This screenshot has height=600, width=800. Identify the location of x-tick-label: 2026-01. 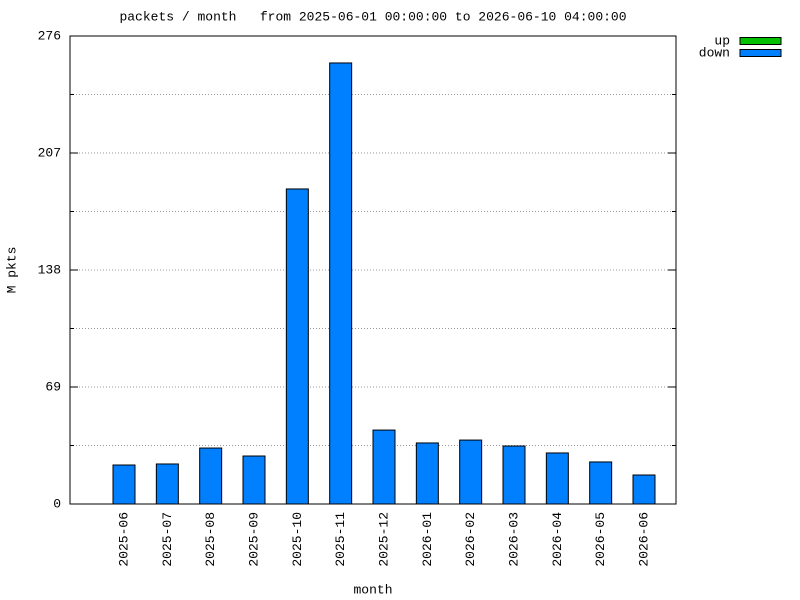
(427, 539).